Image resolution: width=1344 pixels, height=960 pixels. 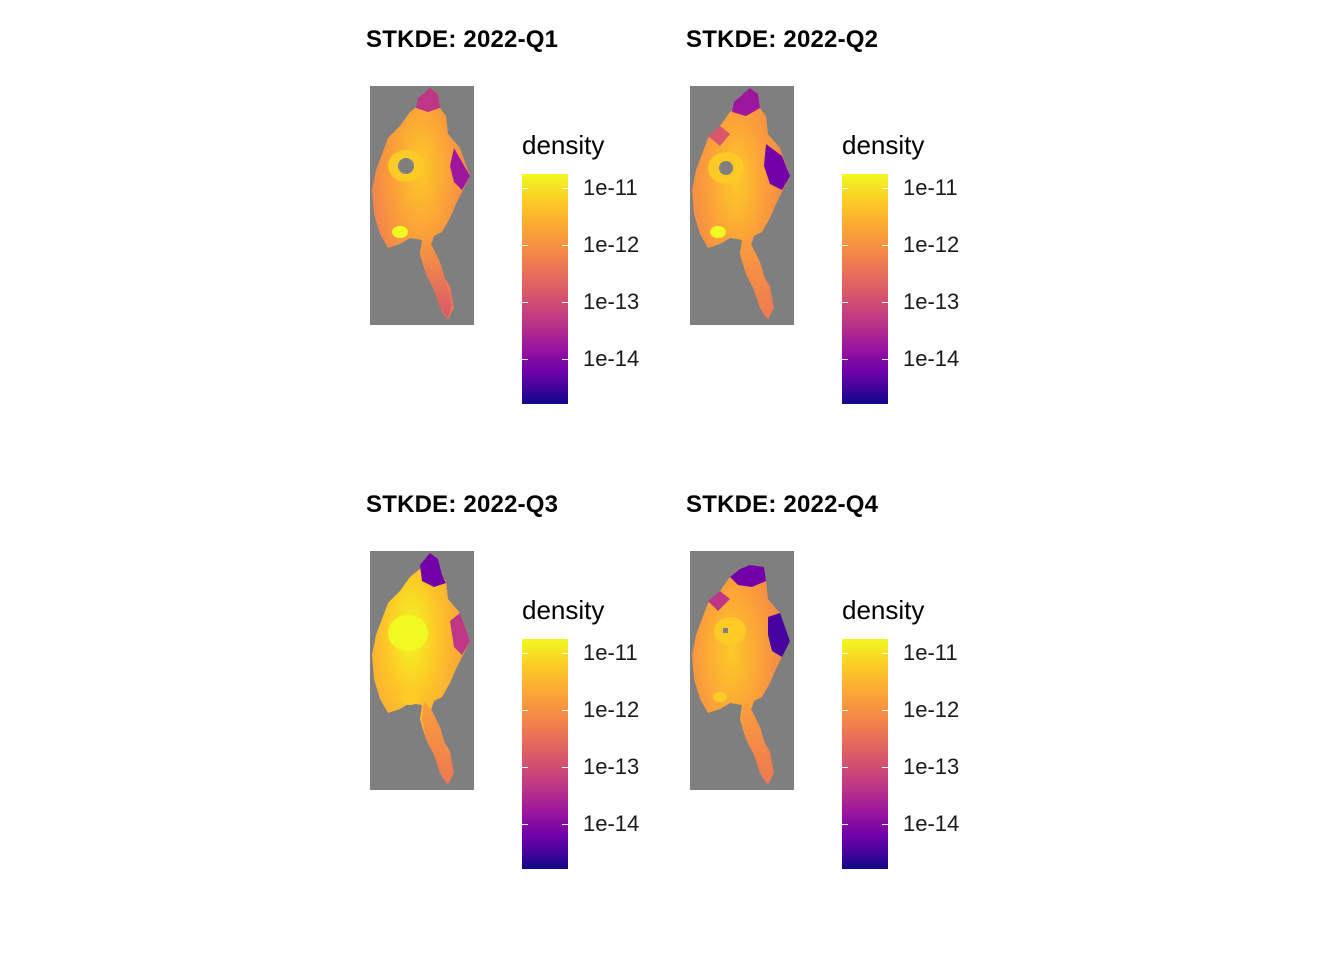 I want to click on panel-title: STKDE: 2022-Q2, so click(x=782, y=39).